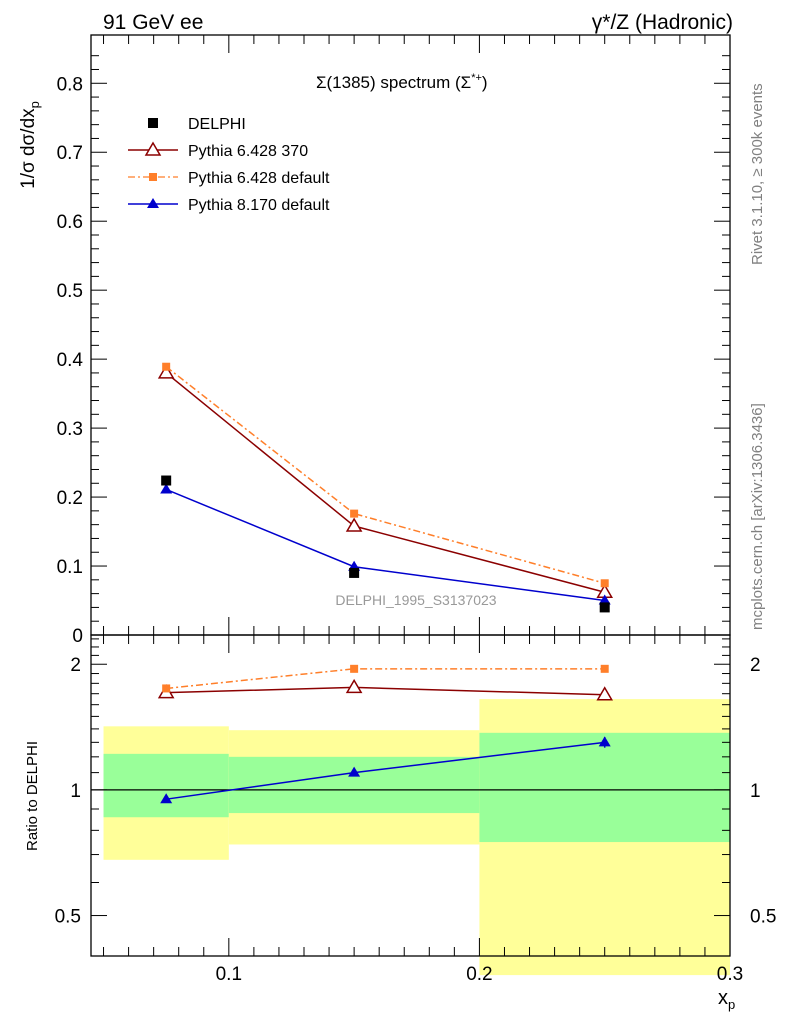  What do you see at coordinates (757, 516) in the screenshot?
I see `mcplots-label: mcplots.cern.ch [arXiv:1306.3436]` at bounding box center [757, 516].